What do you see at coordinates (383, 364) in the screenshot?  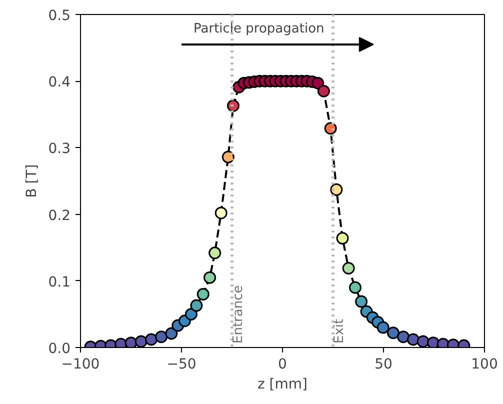 I see `x-tick-label: 50` at bounding box center [383, 364].